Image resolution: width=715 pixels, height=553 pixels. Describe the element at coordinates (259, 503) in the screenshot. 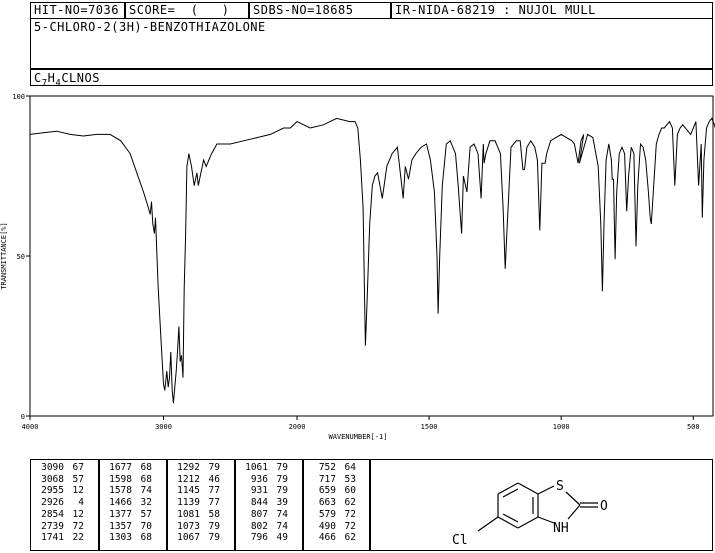

I see `peak-wavenumber: 844` at that location.